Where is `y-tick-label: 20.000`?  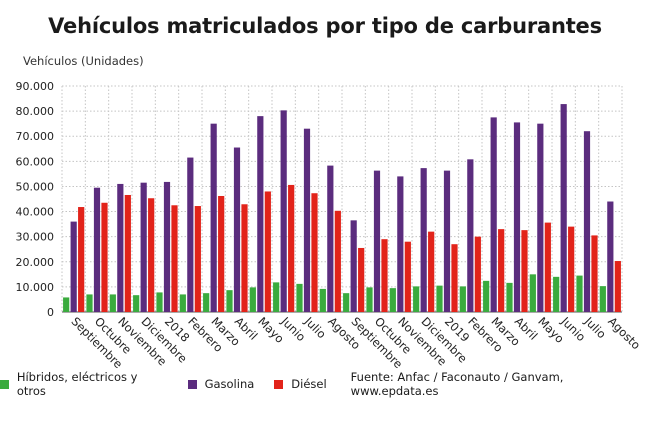 y-tick-label: 20.000 is located at coordinates (35, 262).